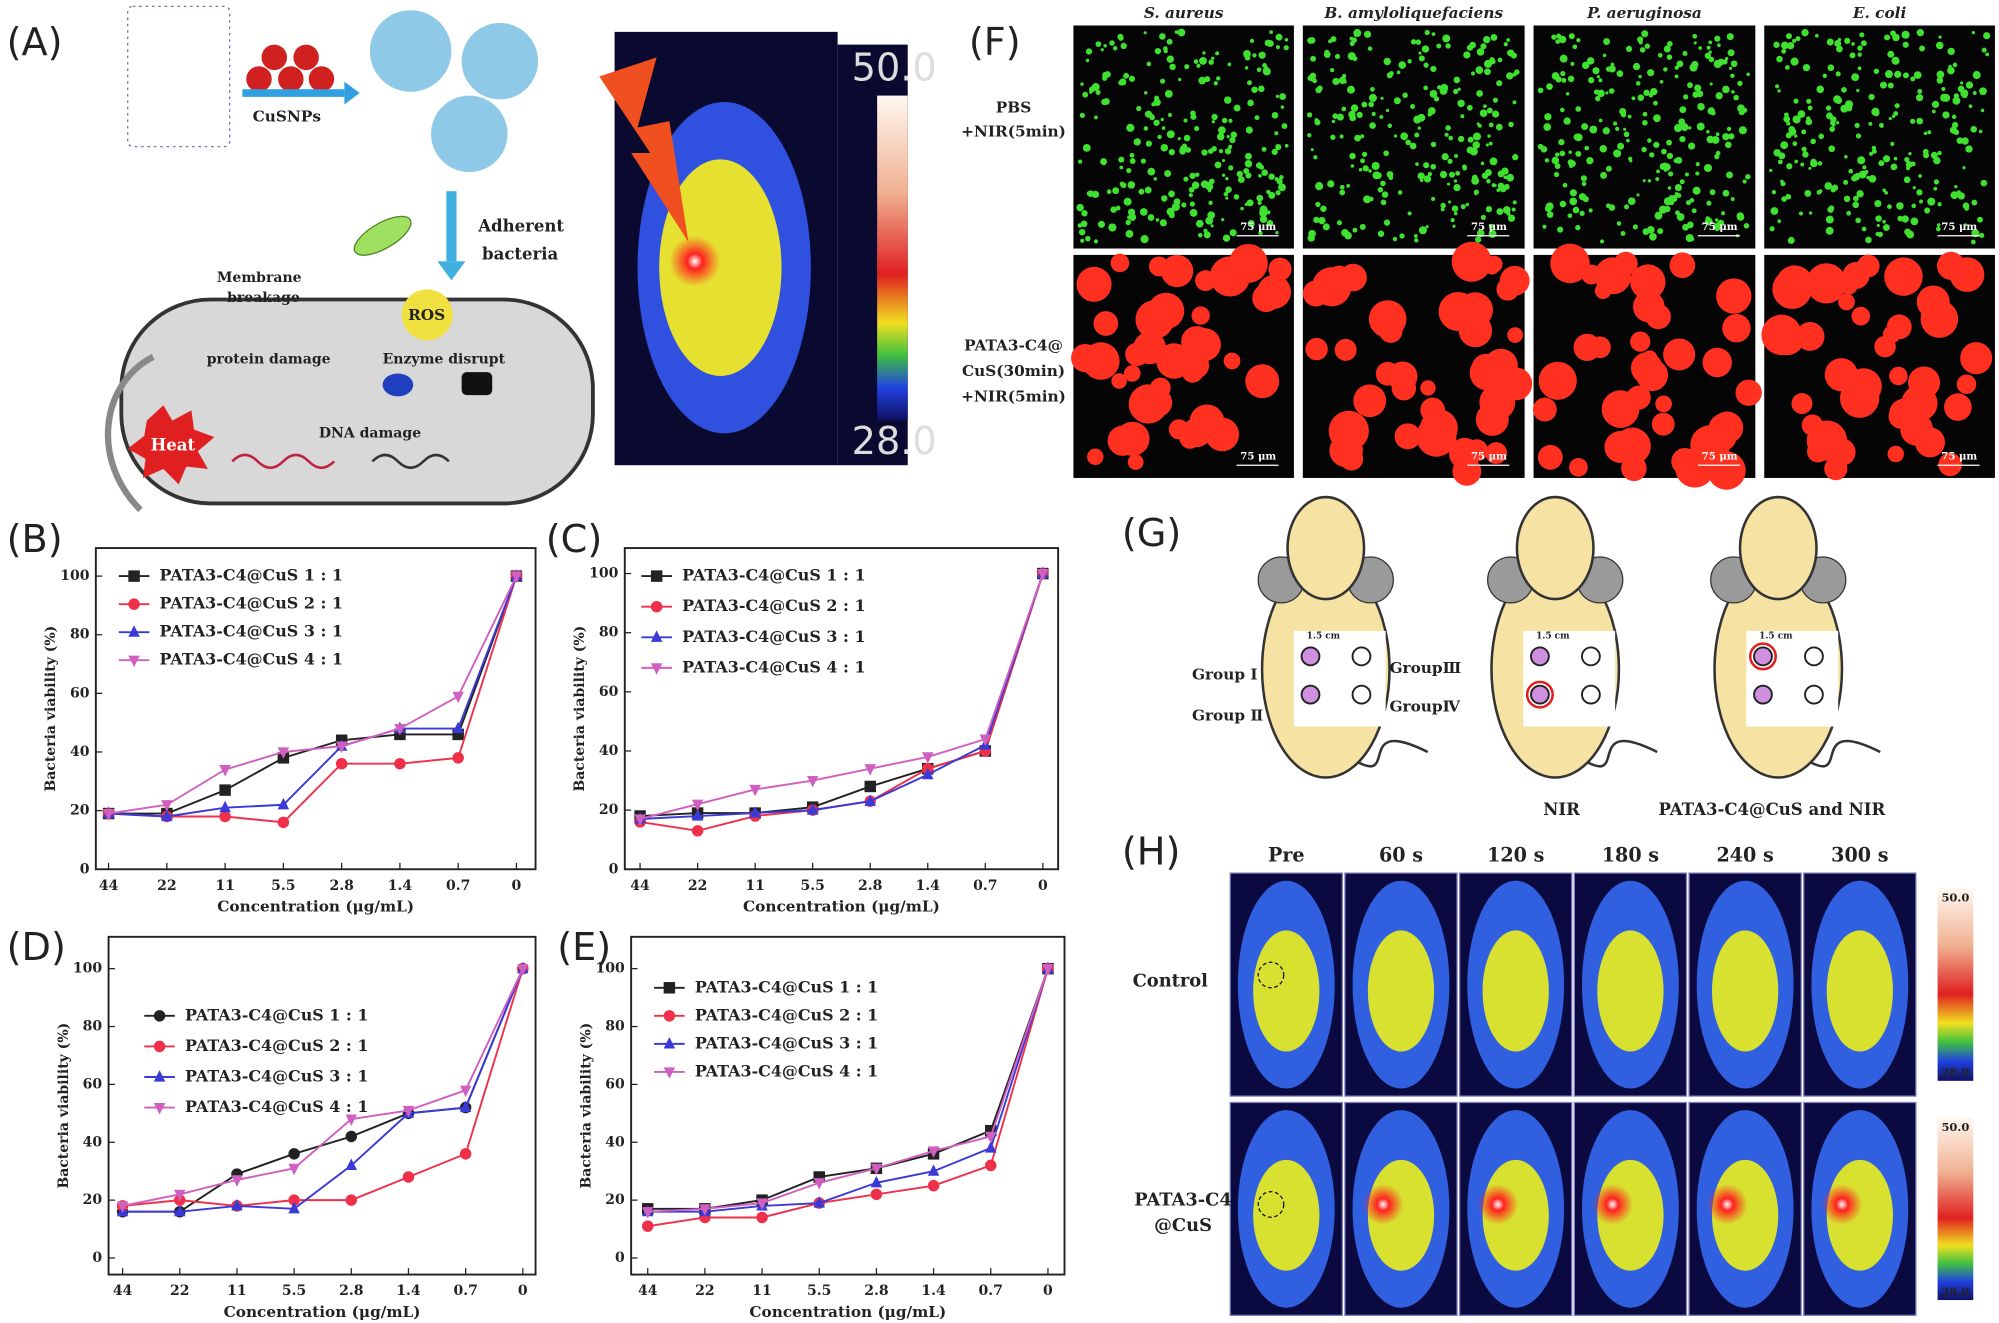 The image size is (1999, 1323). I want to click on y-tick-label: 80, so click(615, 1027).